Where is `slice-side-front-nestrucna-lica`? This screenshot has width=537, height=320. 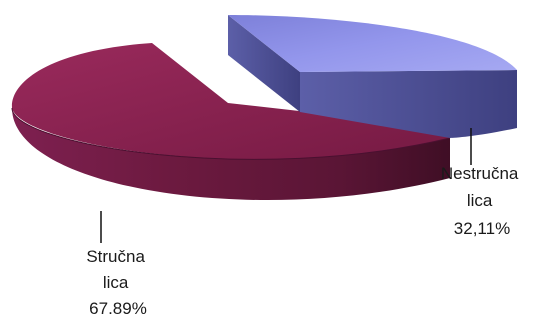
slice-side-front-nestrucna-lica is located at coordinates (408, 104).